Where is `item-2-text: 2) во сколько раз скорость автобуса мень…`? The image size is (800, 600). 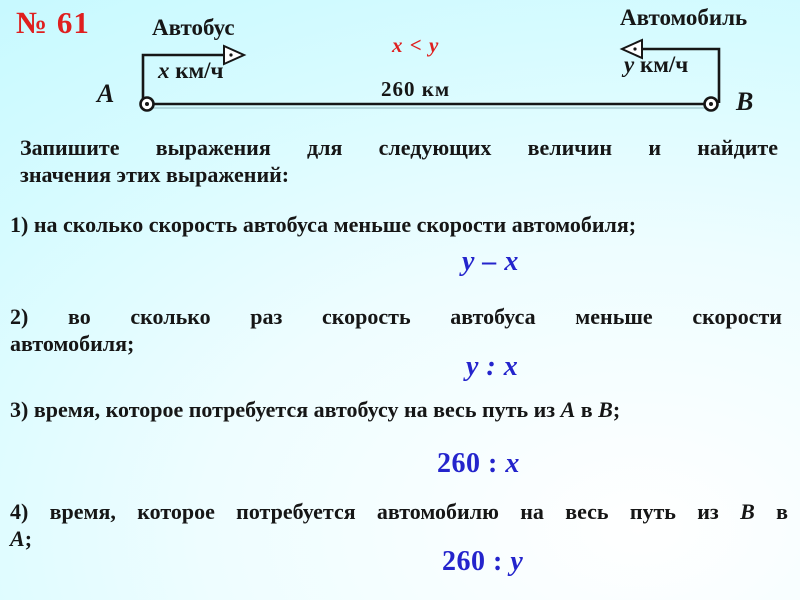
item-2-text: 2) во сколько раз скорость автобуса мень… is located at coordinates (396, 330).